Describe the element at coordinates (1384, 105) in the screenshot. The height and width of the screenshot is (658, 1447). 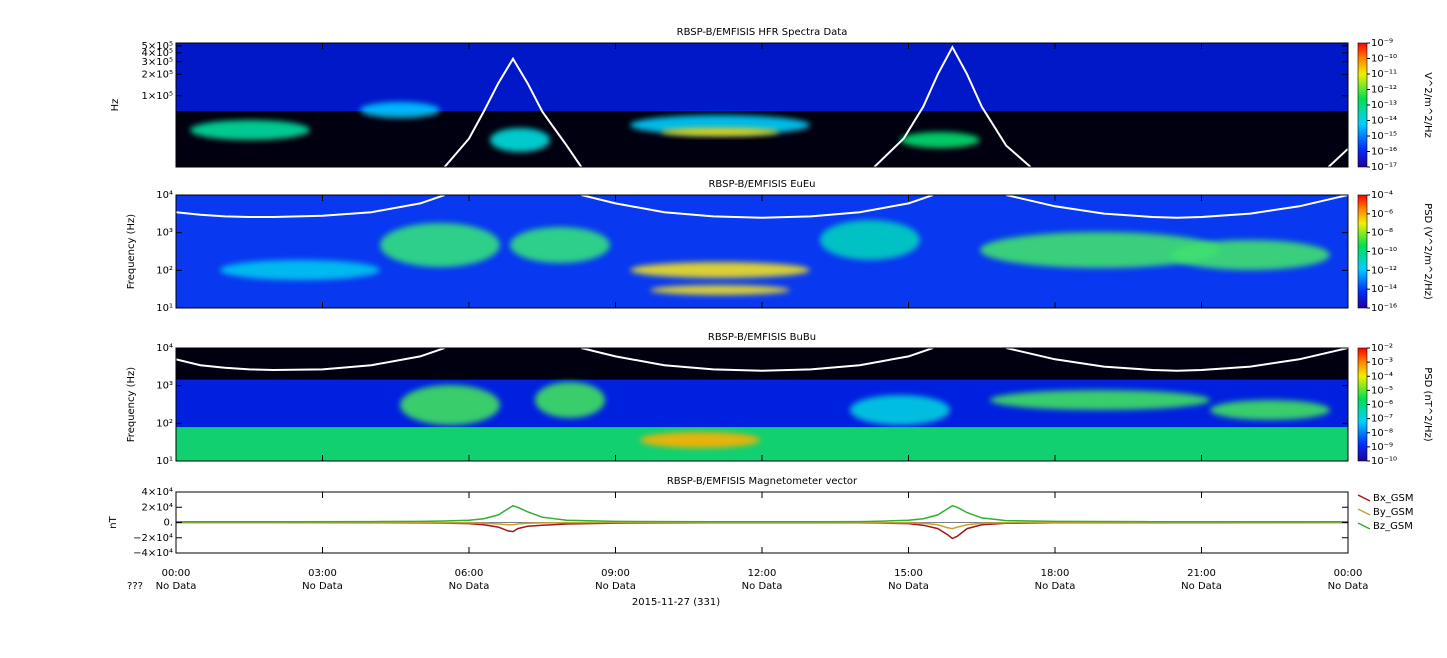
I see `colorbar-tick-label: 10⁻¹³` at that location.